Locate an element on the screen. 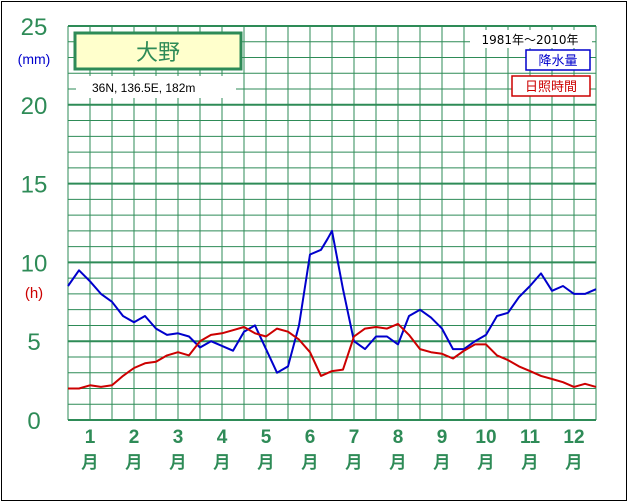 The image size is (630, 504). month-number: 6 is located at coordinates (310, 437).